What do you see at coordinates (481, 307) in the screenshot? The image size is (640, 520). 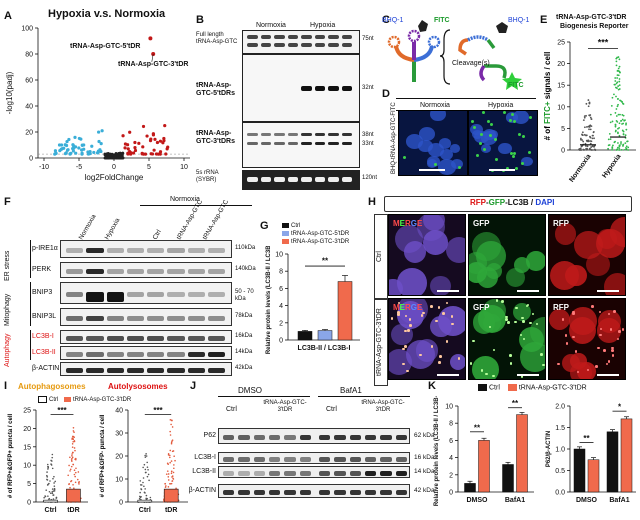 I see `confocal-channel-label: GFP` at bounding box center [481, 307].